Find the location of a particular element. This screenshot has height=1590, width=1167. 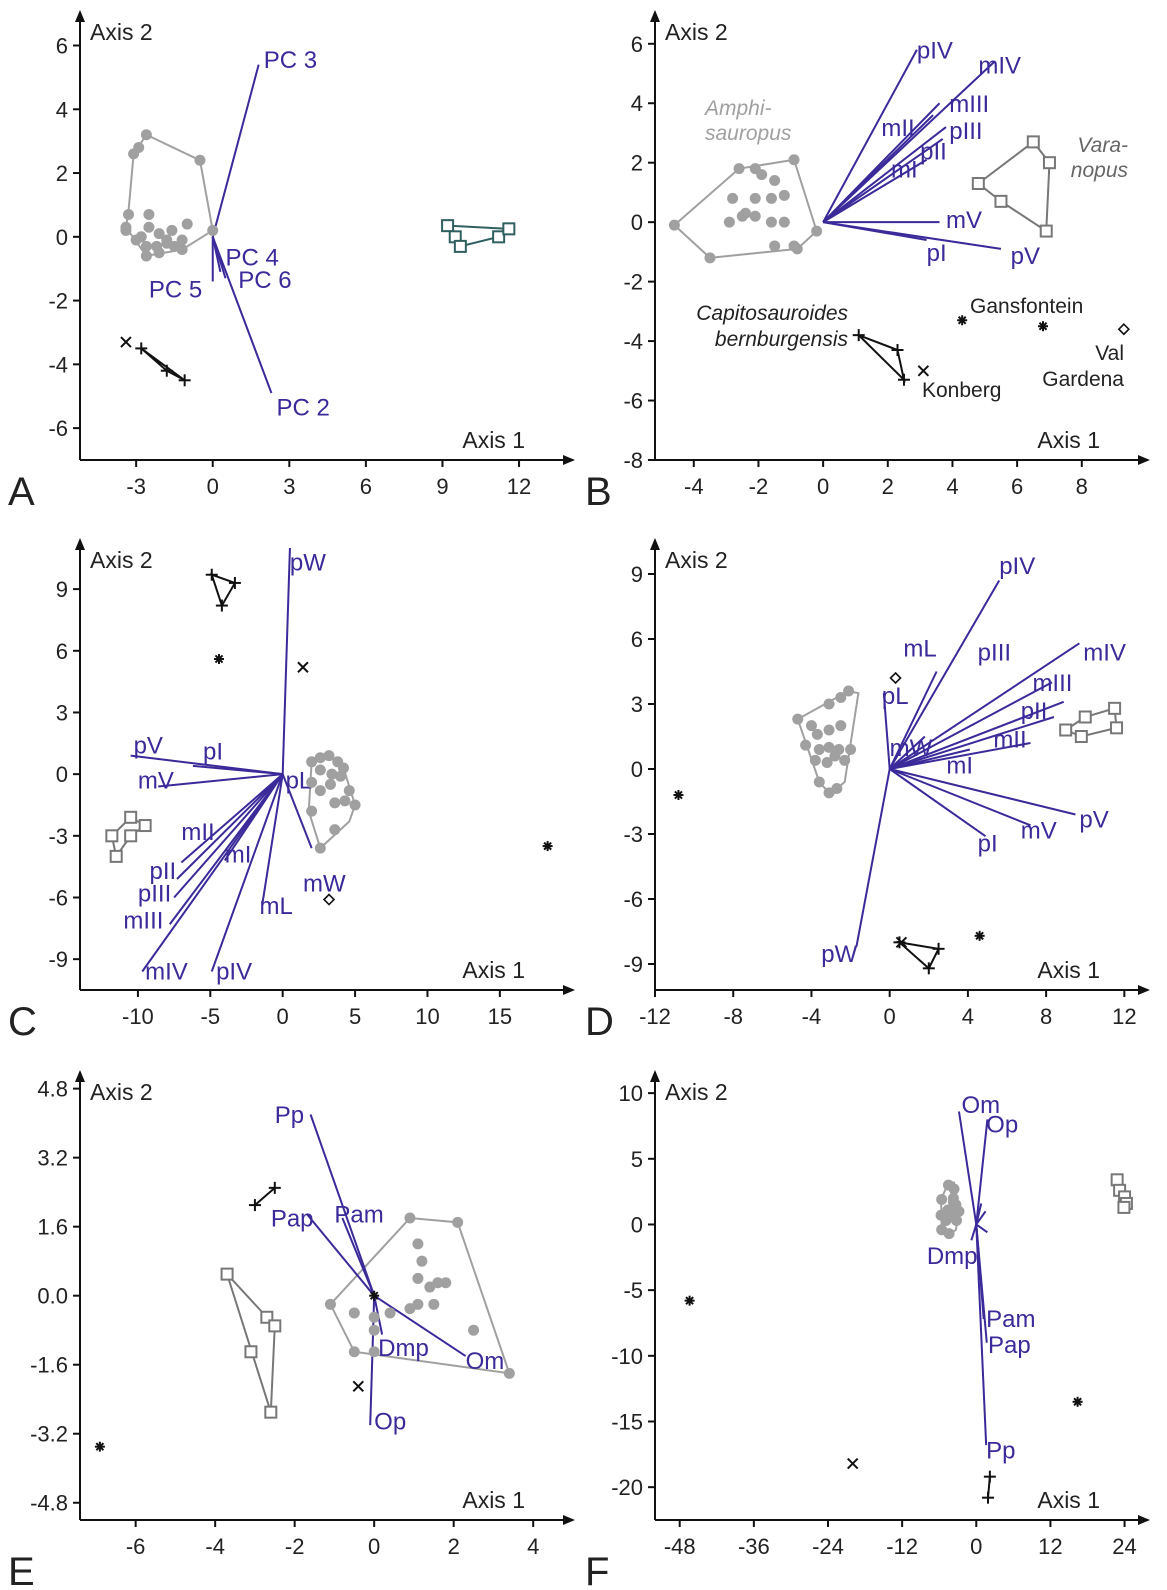

y-tick-label: 6 is located at coordinates (637, 639).